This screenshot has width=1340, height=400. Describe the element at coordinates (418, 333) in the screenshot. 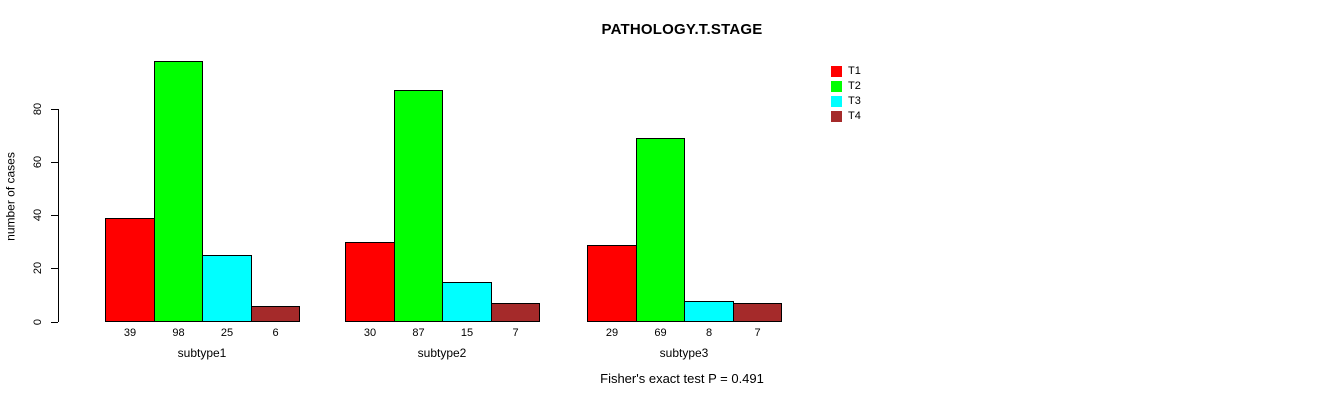

I see `bar-value-label-T2-subtype2: 87` at that location.